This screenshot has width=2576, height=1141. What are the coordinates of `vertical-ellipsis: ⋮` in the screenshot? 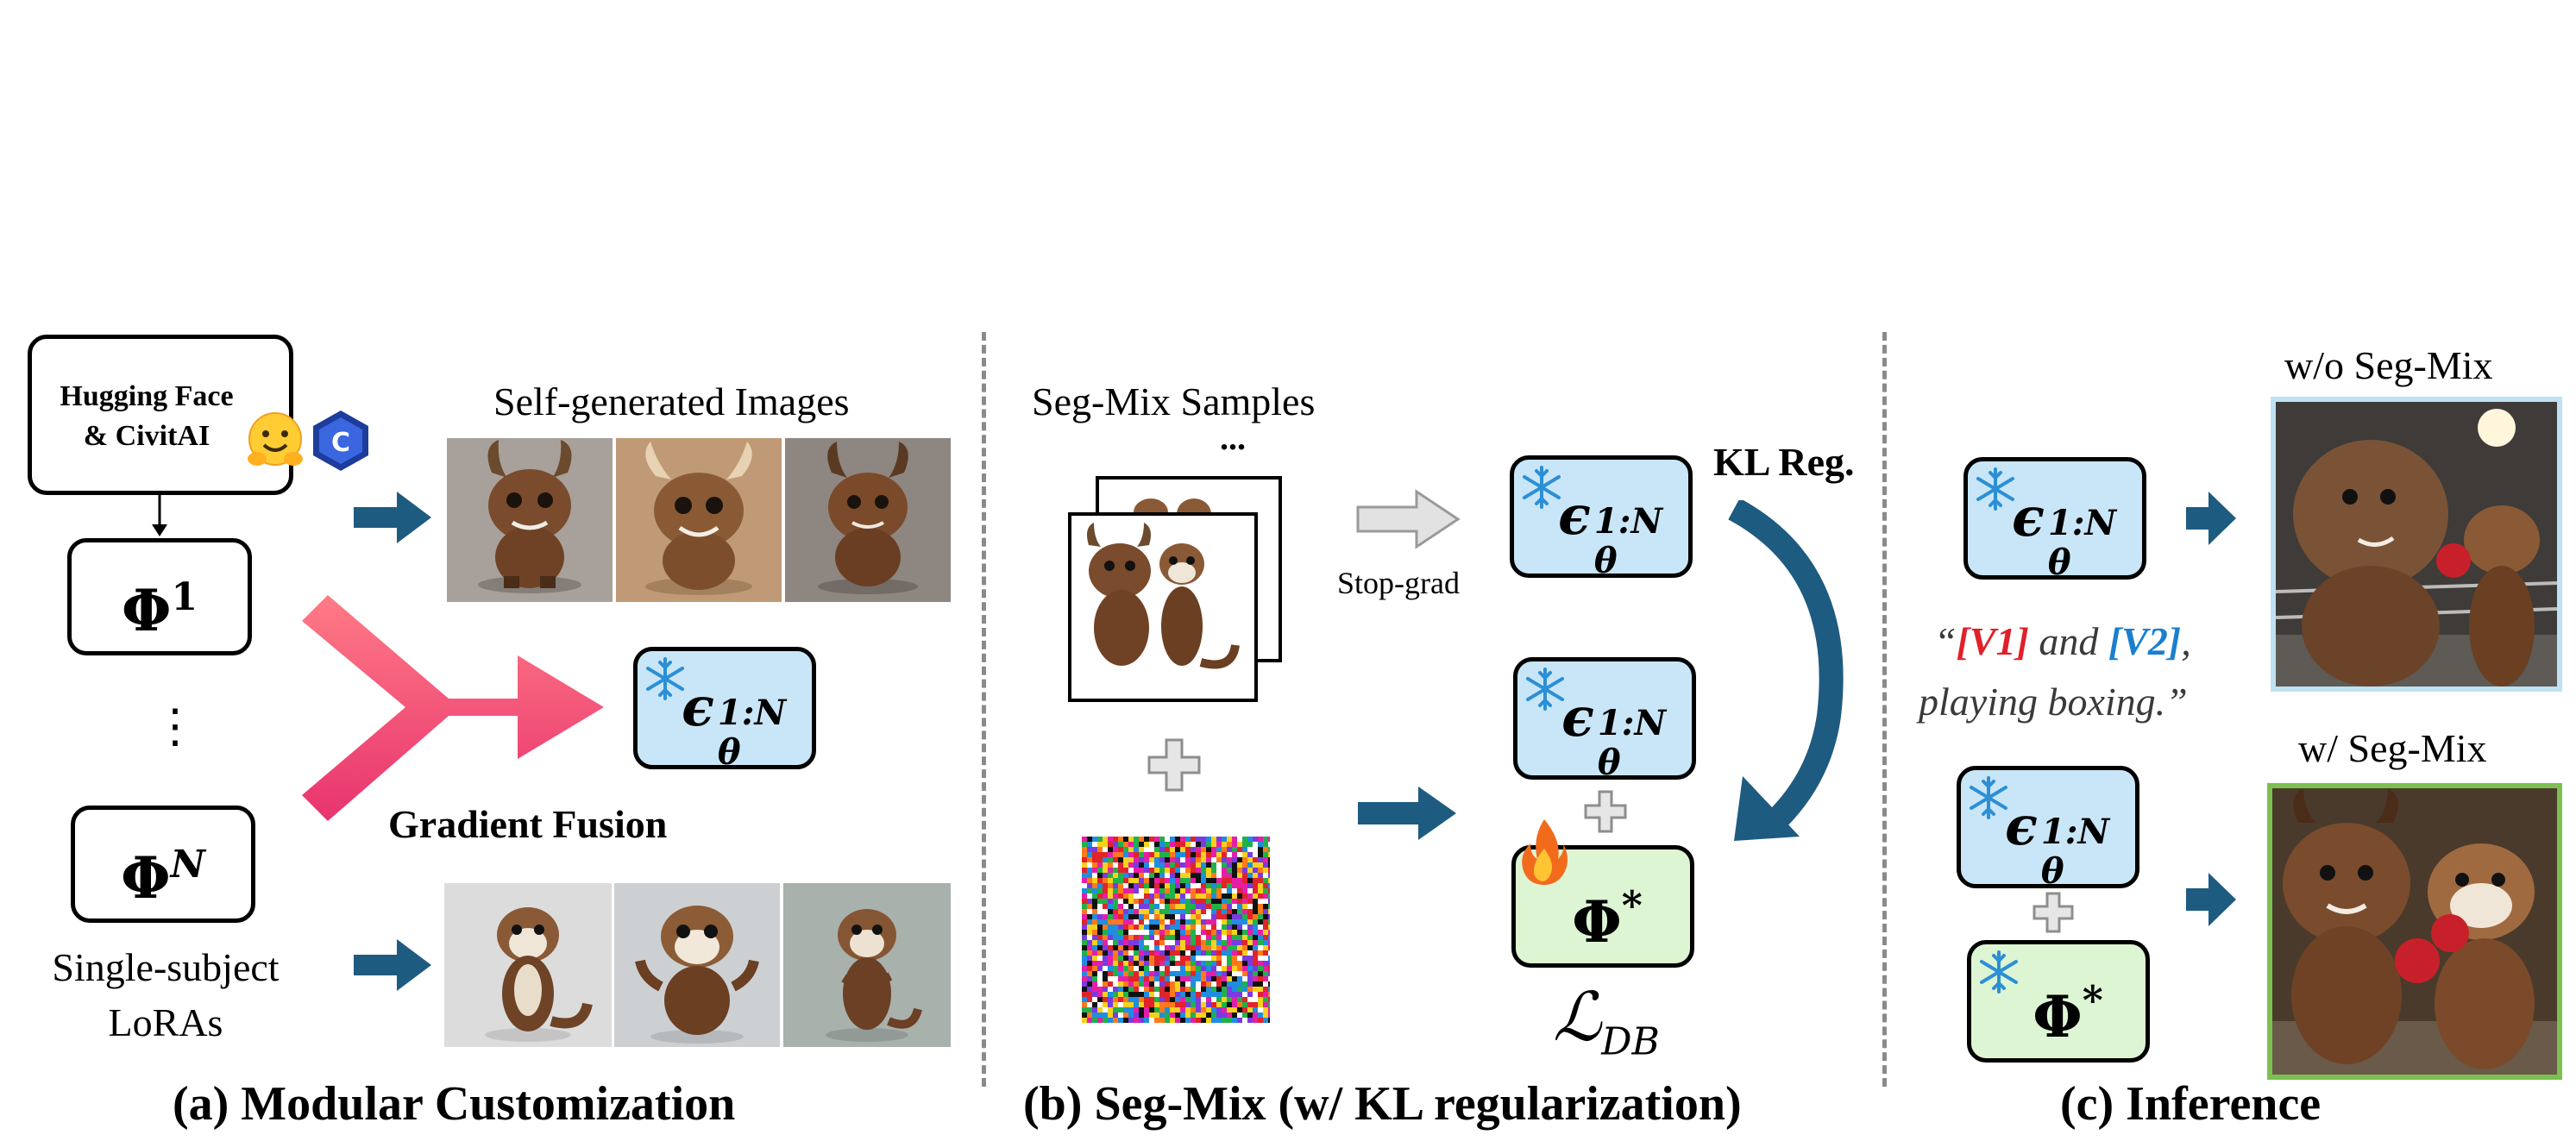 It's located at (175, 726).